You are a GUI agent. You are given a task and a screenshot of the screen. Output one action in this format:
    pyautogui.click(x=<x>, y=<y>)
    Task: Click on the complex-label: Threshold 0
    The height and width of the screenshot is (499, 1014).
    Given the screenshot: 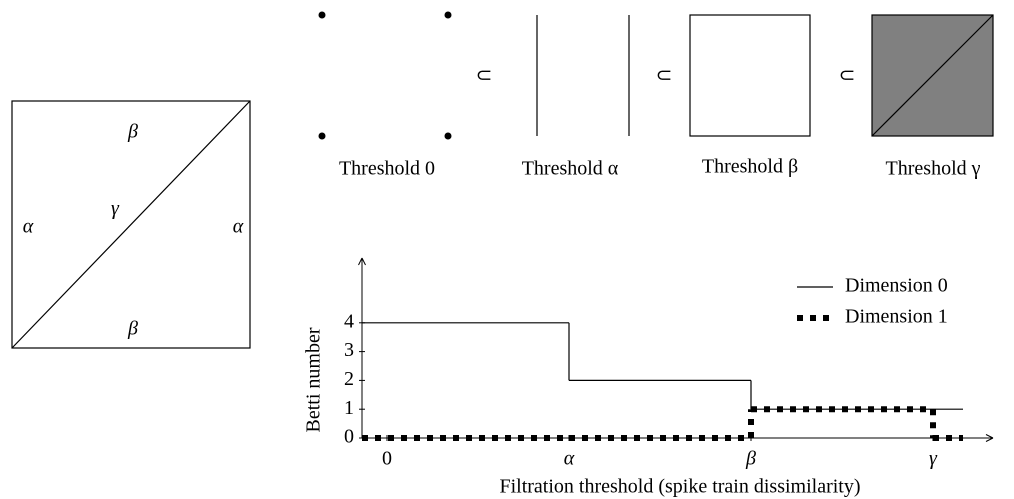 What is the action you would take?
    pyautogui.click(x=387, y=169)
    